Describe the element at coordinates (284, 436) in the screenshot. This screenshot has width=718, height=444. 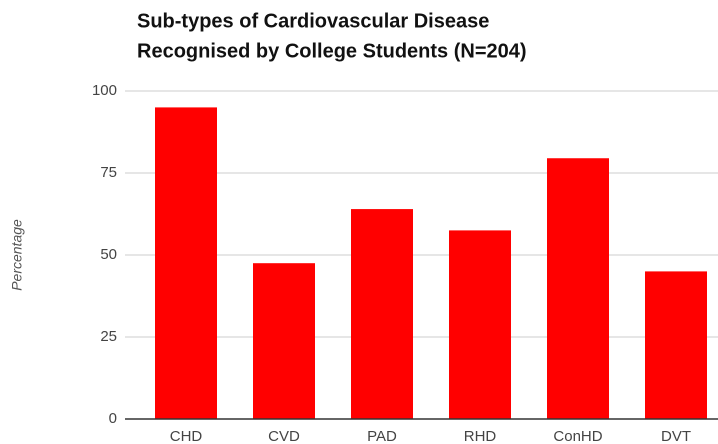
I see `x-tick-label: CVD` at that location.